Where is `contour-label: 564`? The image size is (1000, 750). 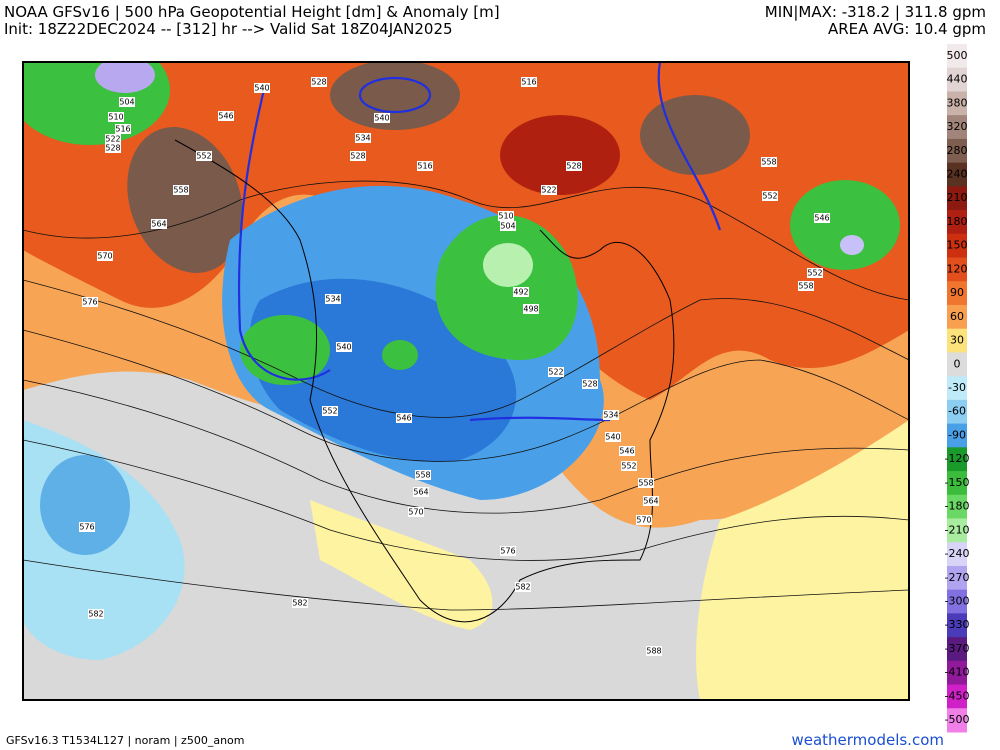 contour-label: 564 is located at coordinates (420, 492).